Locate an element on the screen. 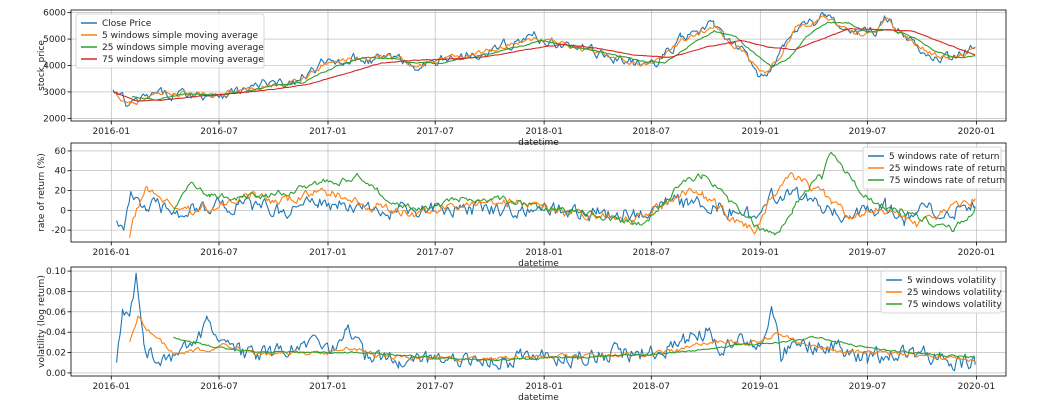 The image size is (1052, 418). y-tick-label: 0.00 is located at coordinates (56, 374).